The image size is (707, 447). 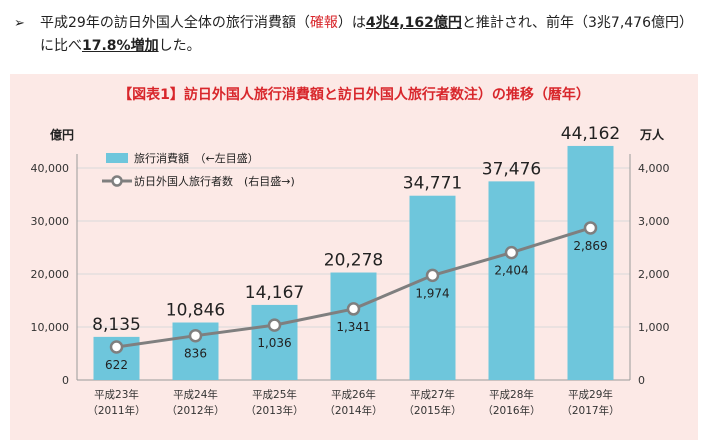 I want to click on bar-value-label: 34,771, so click(x=432, y=184).